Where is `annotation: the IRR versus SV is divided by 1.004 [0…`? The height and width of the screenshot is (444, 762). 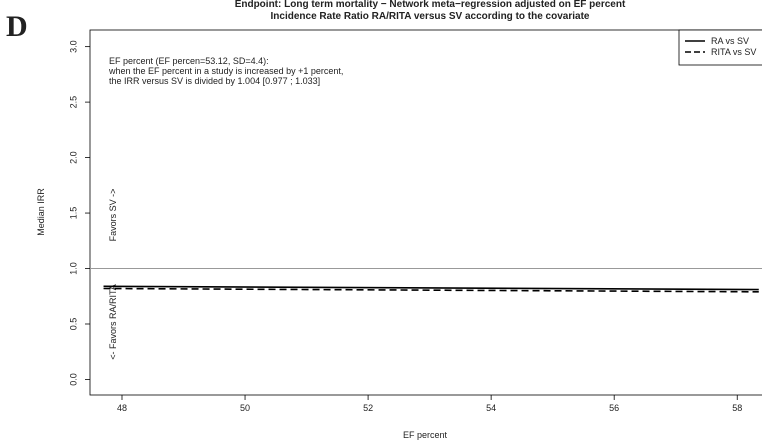 annotation: the IRR versus SV is divided by 1.004 [0… is located at coordinates (214, 81).